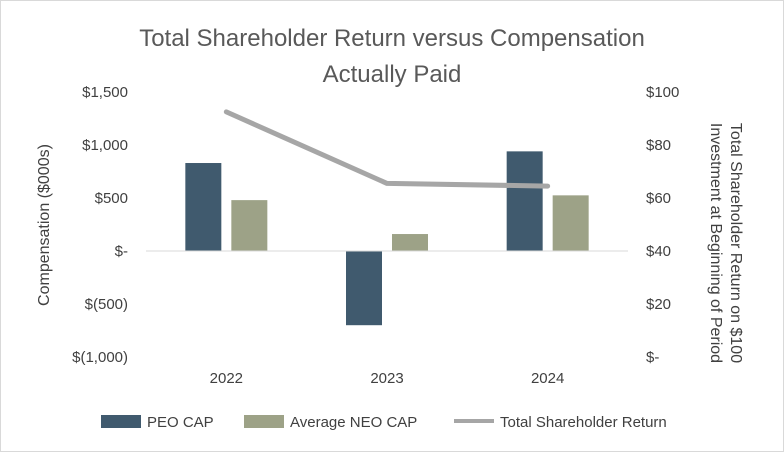  What do you see at coordinates (547, 378) in the screenshot?
I see `category-label: 2024` at bounding box center [547, 378].